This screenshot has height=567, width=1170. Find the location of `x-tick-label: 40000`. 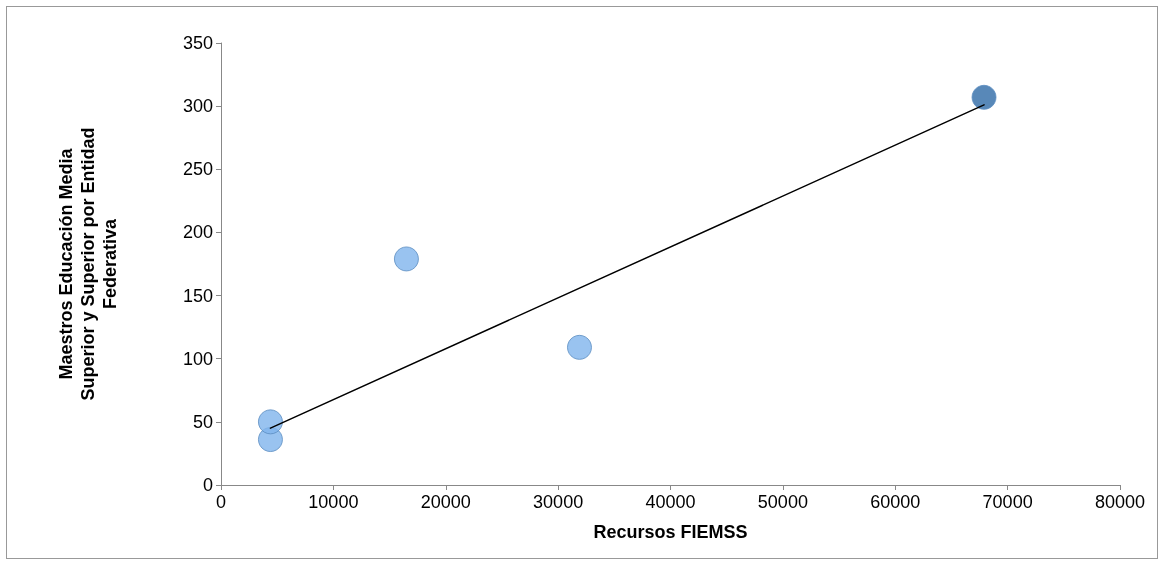

x-tick-label: 40000 is located at coordinates (670, 502).